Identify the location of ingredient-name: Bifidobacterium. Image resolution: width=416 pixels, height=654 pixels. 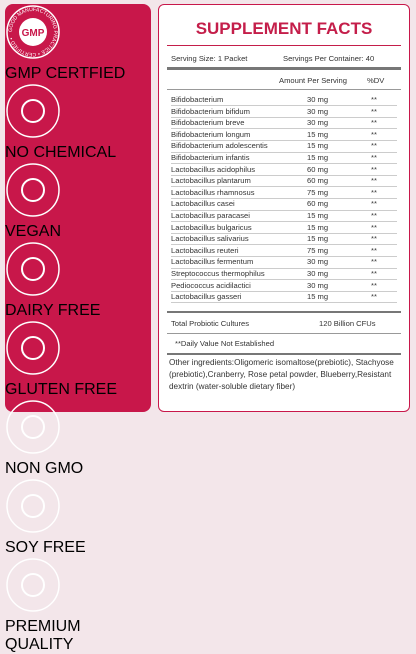
(197, 99).